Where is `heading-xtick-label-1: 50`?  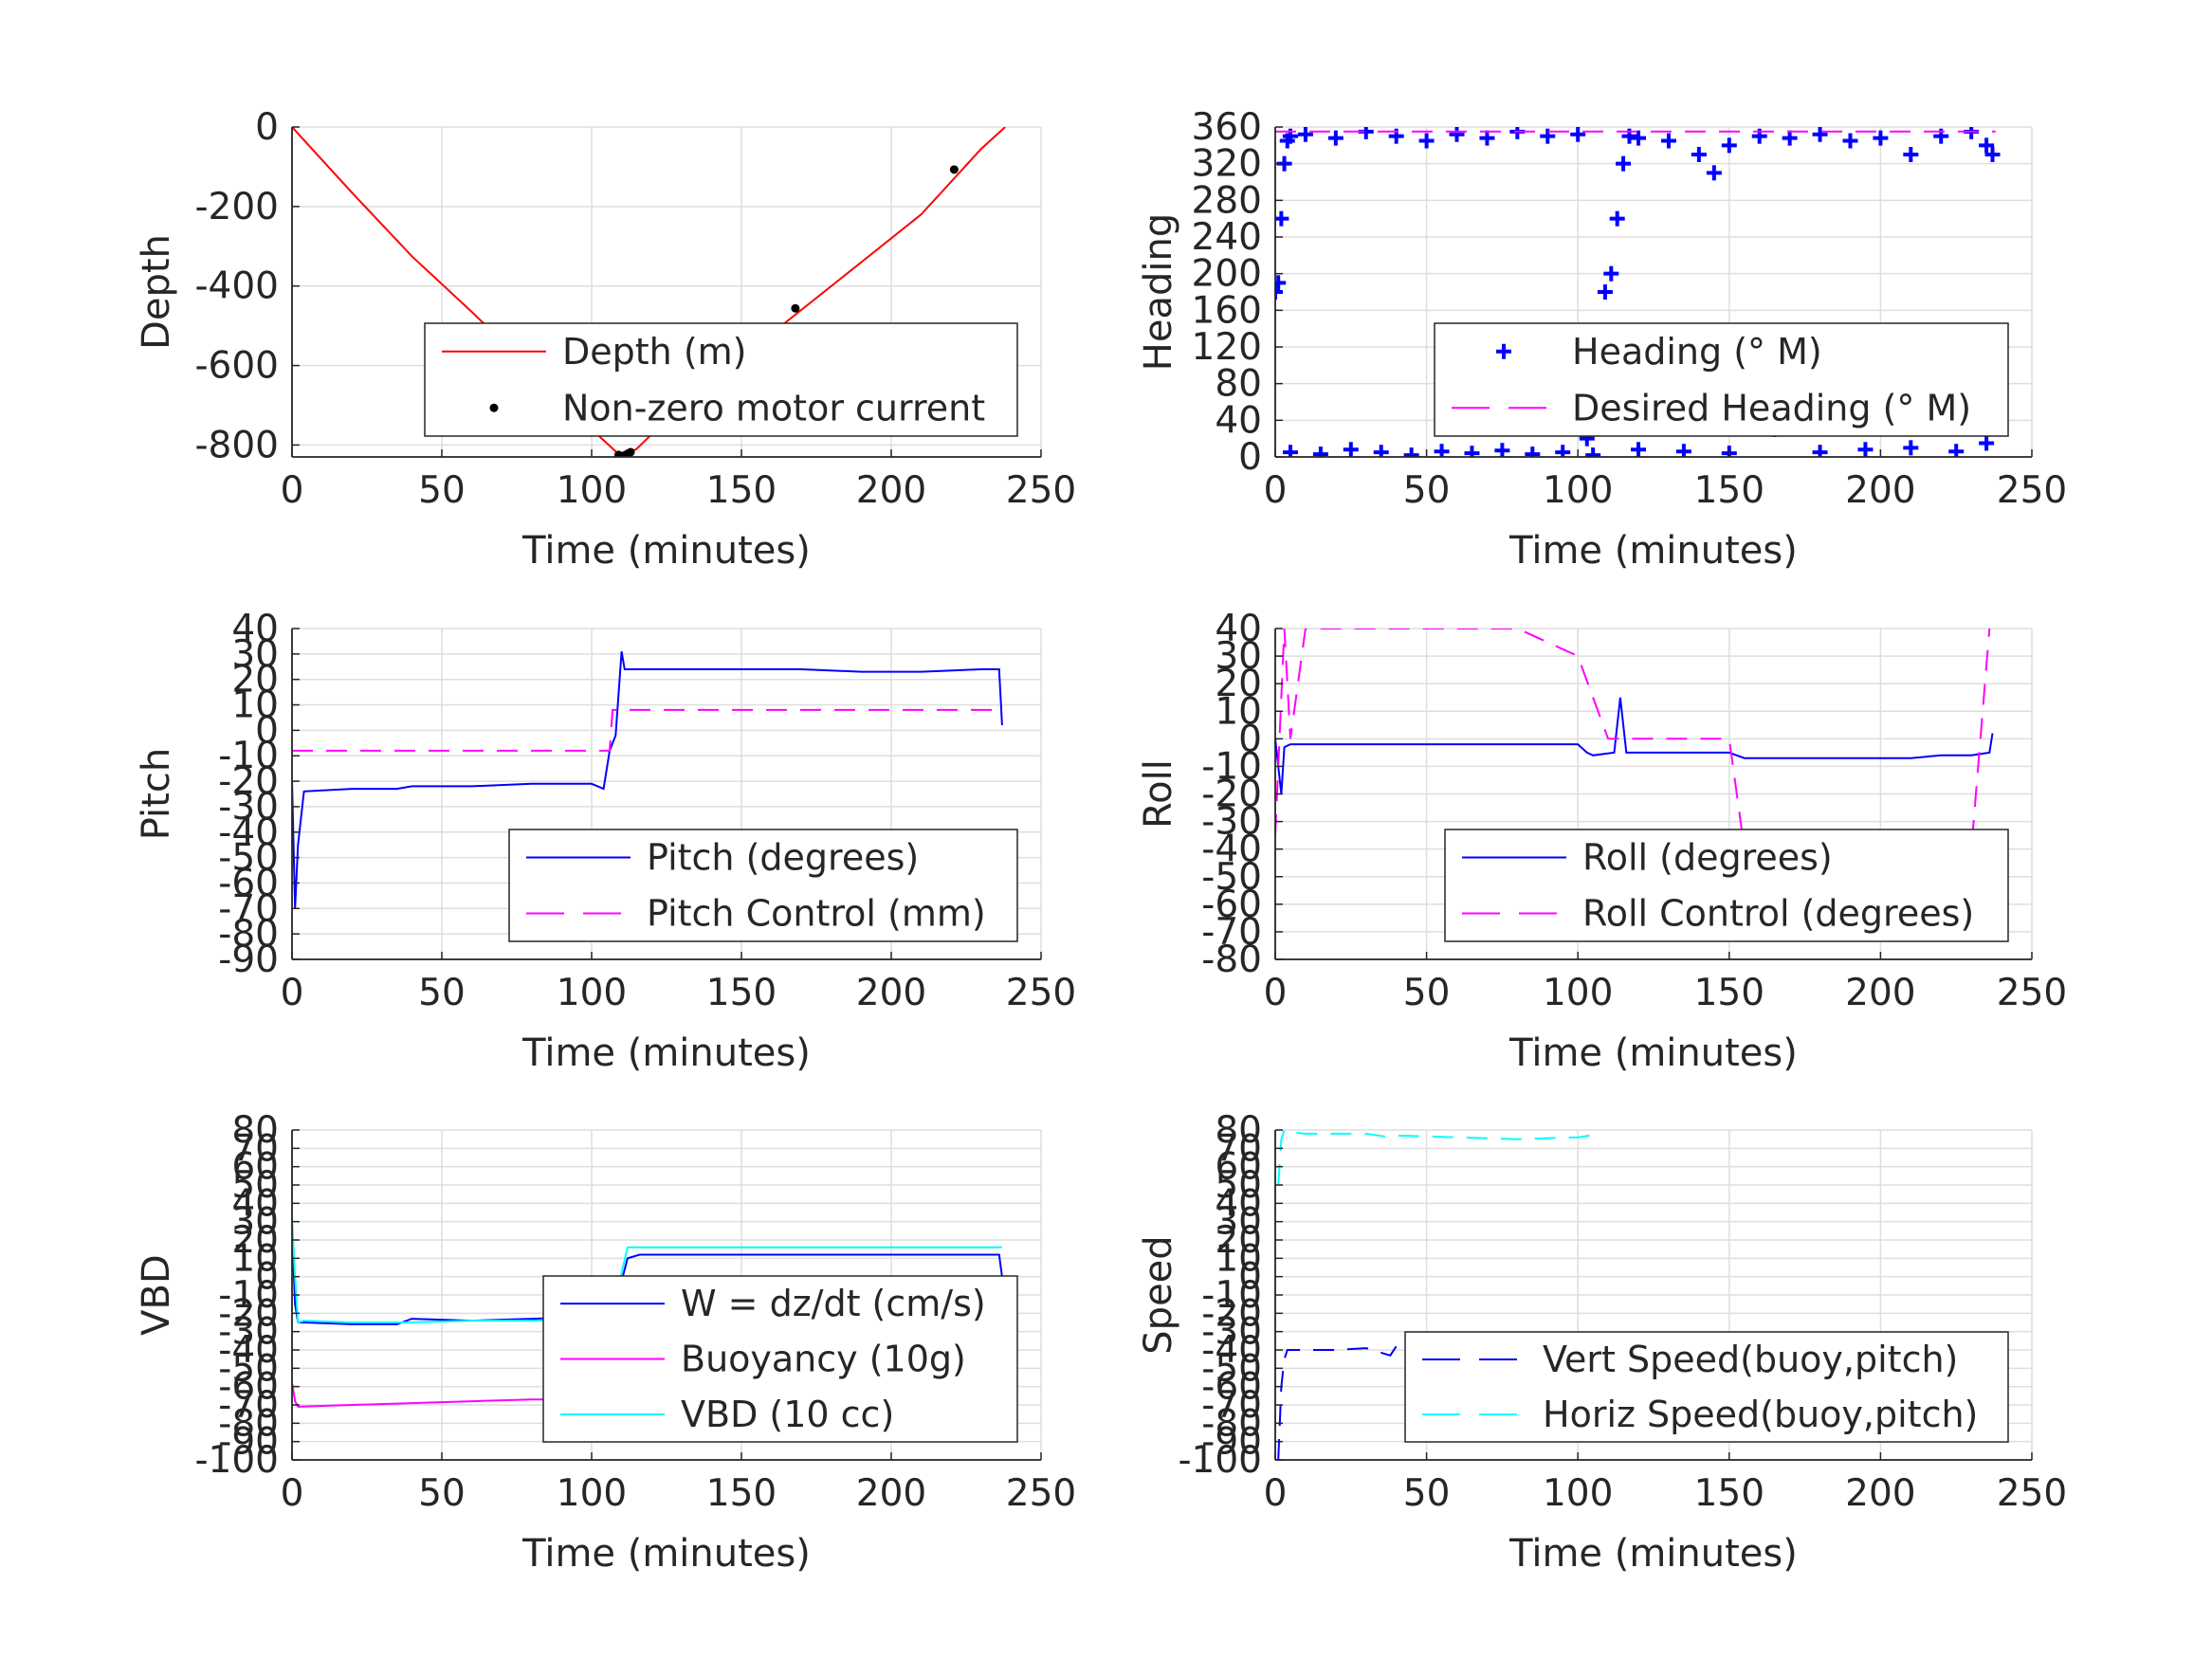 heading-xtick-label-1: 50 is located at coordinates (1427, 490).